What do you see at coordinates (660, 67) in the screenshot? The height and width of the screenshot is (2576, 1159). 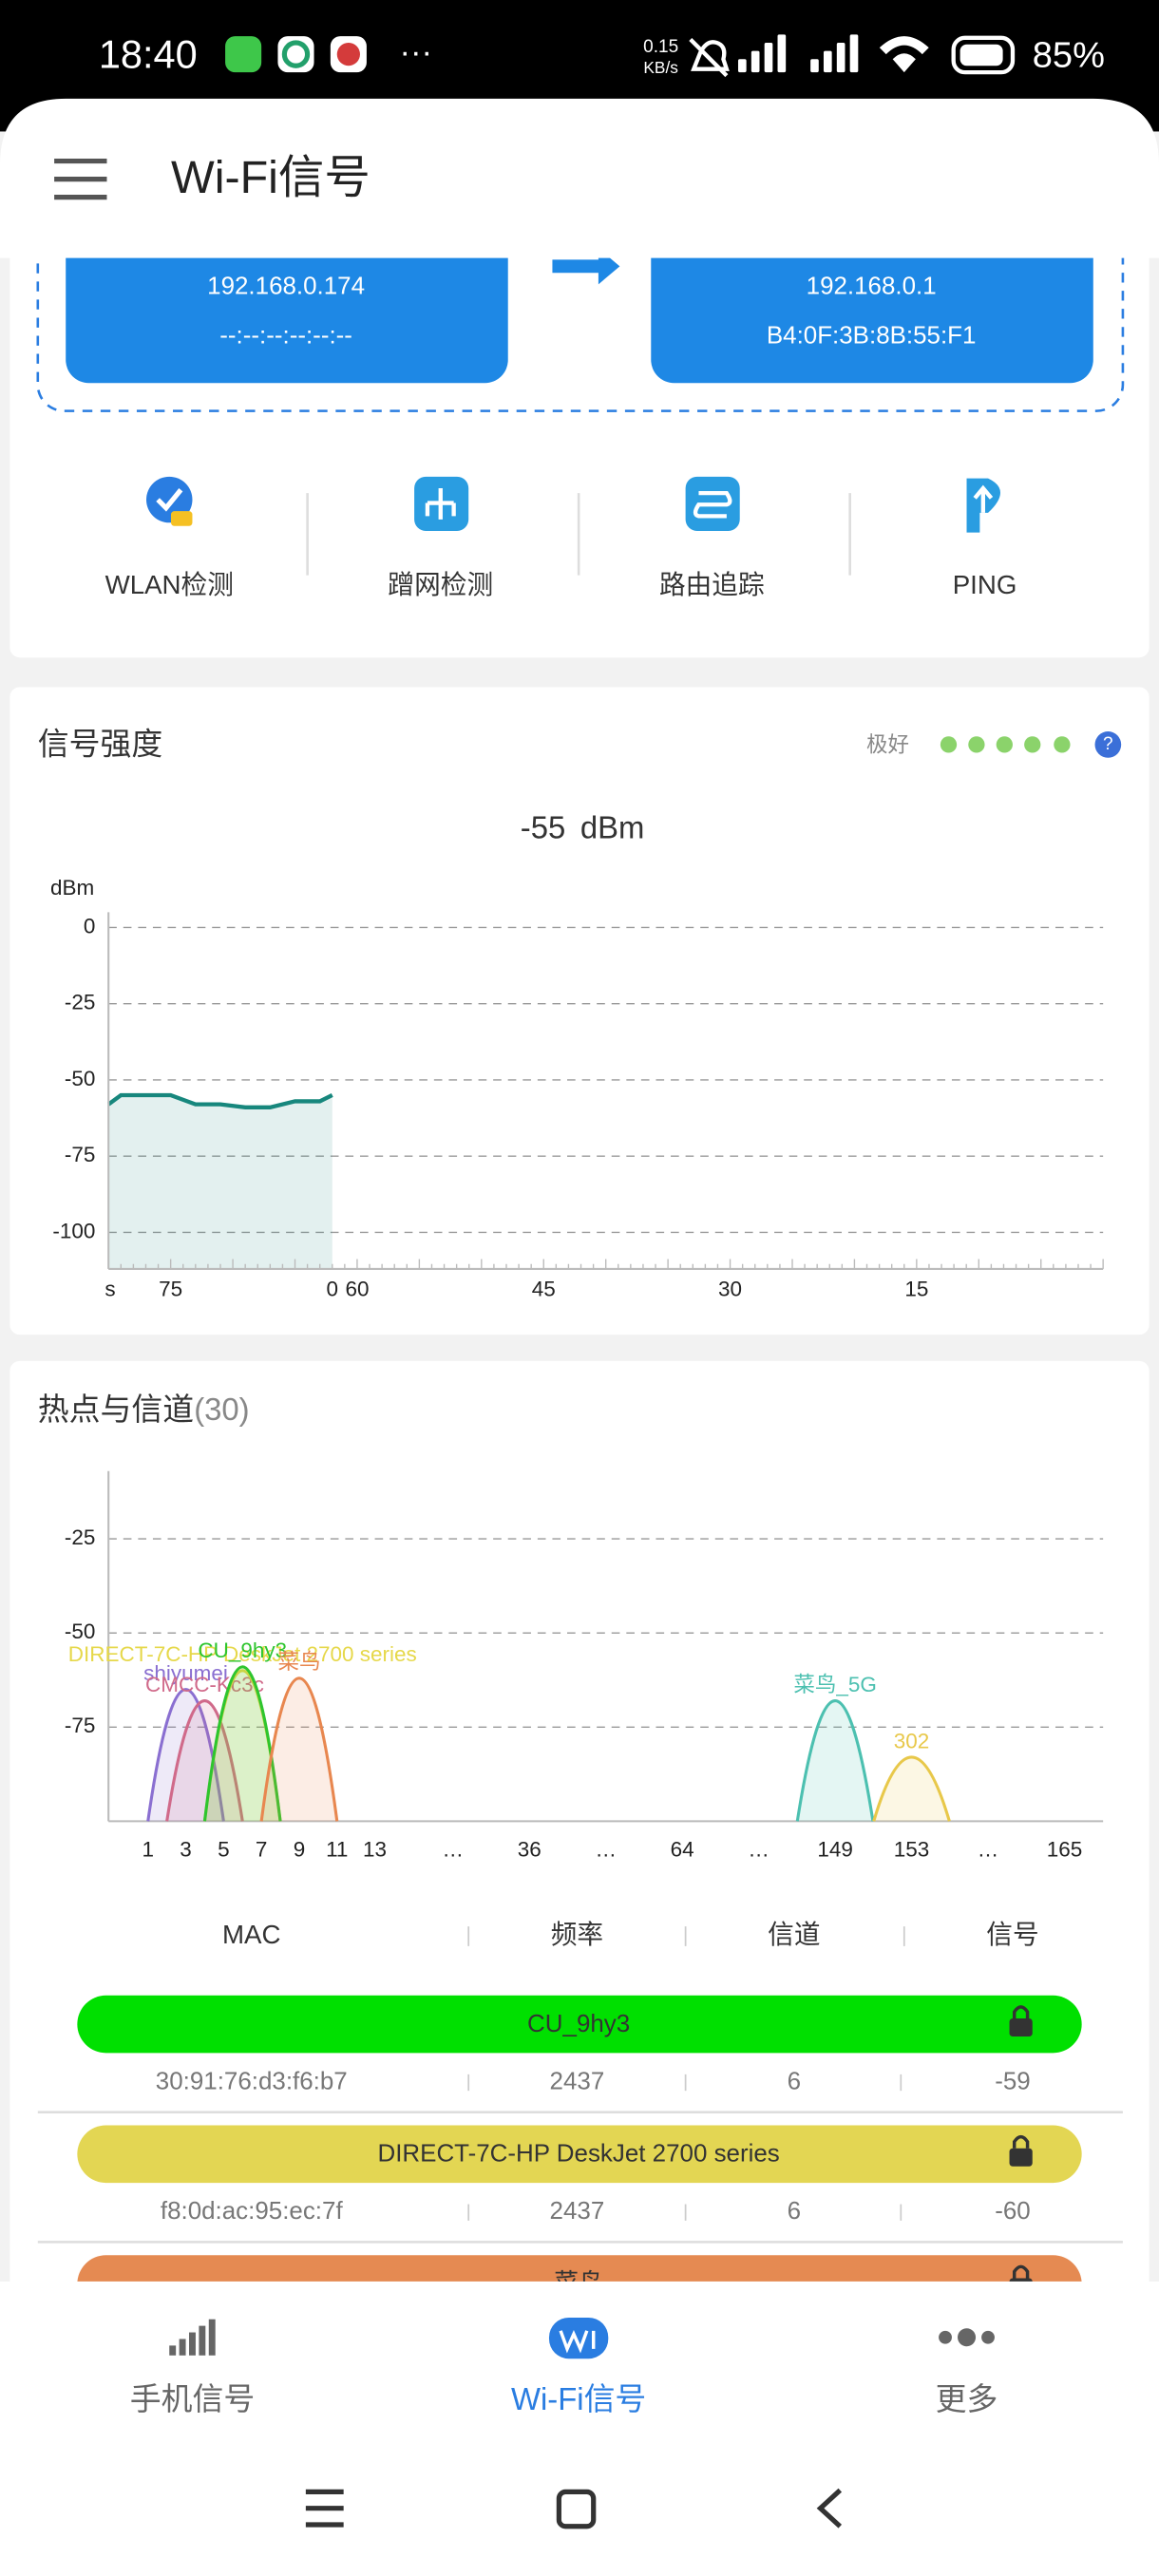 I see `net-unit: KB/s` at bounding box center [660, 67].